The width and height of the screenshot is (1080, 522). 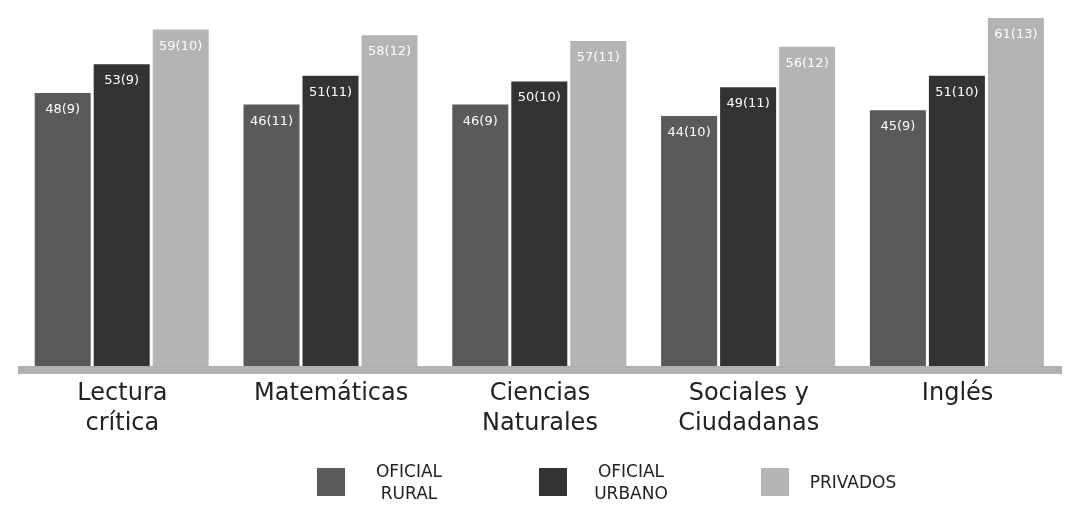 I want to click on data-label: 46(11), so click(x=271, y=120).